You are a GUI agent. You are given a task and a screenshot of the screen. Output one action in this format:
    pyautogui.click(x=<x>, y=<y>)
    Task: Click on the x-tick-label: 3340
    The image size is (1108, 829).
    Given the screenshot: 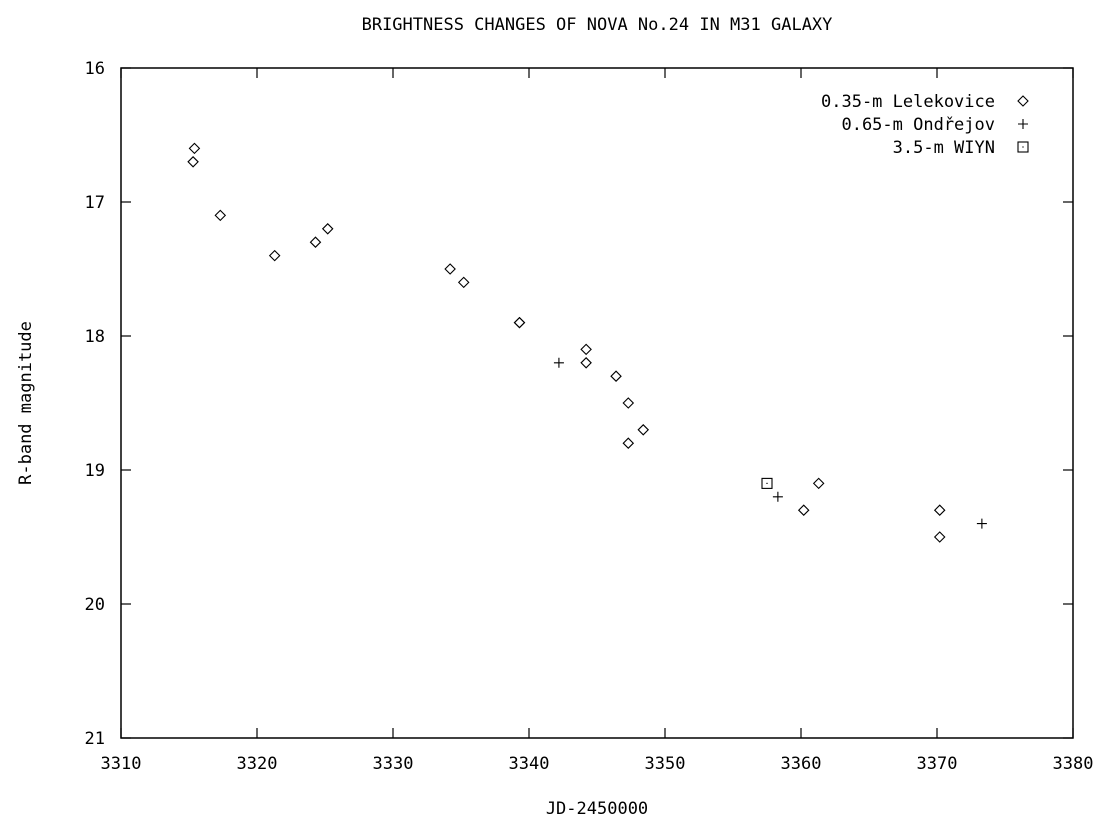 What is the action you would take?
    pyautogui.click(x=529, y=764)
    